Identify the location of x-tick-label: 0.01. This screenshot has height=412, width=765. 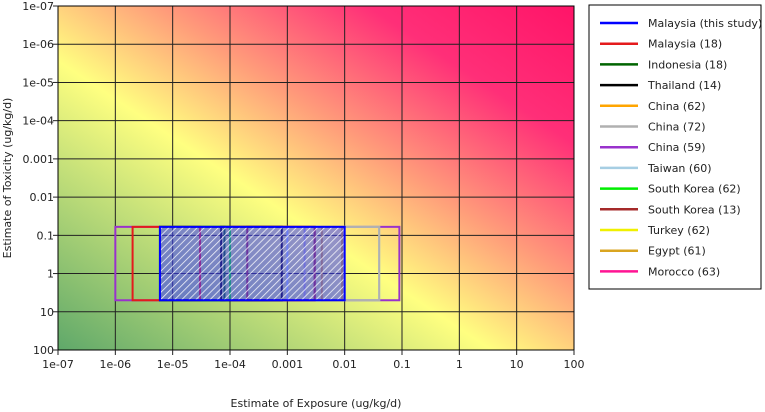
(344, 364).